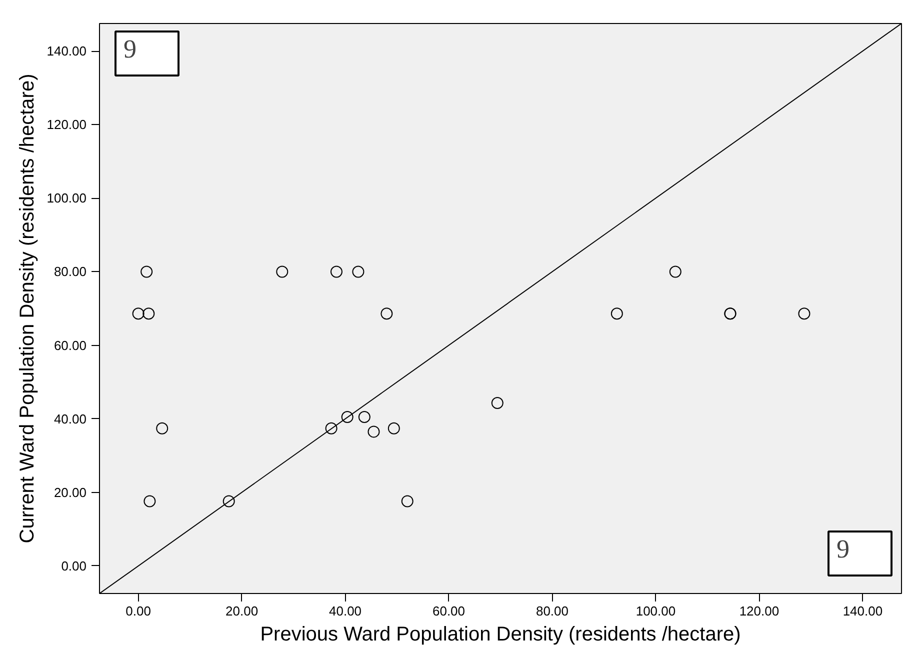 The height and width of the screenshot is (667, 903). Describe the element at coordinates (66, 198) in the screenshot. I see `y-tick-label: 100.00` at that location.